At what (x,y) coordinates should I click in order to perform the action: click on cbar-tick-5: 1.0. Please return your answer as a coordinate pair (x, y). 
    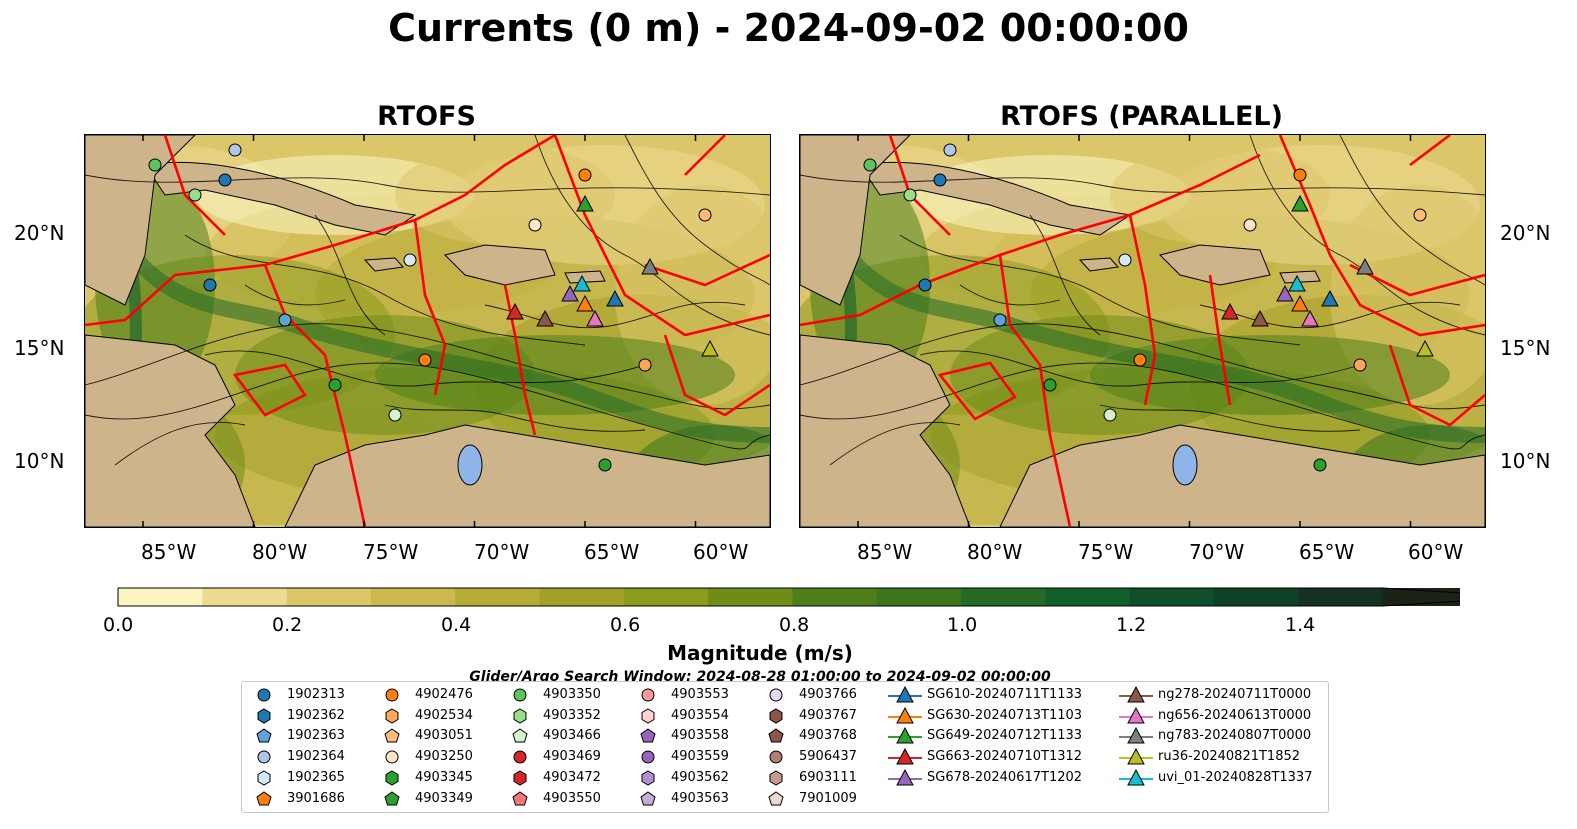
    Looking at the image, I should click on (962, 625).